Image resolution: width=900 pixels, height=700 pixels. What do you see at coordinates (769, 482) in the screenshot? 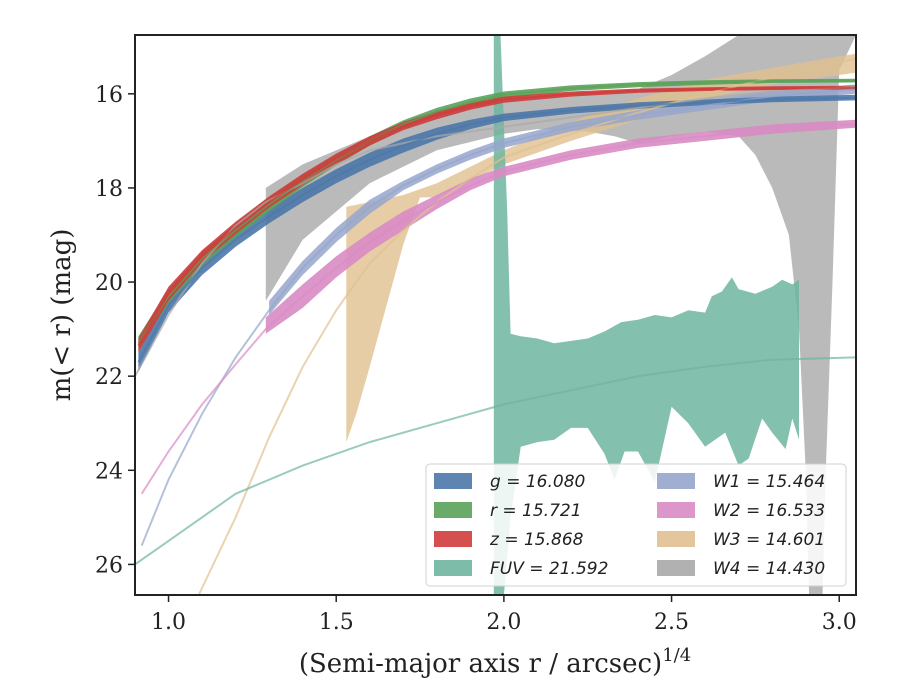
I see `legend-entry-label: W1 = 15.464` at bounding box center [769, 482].